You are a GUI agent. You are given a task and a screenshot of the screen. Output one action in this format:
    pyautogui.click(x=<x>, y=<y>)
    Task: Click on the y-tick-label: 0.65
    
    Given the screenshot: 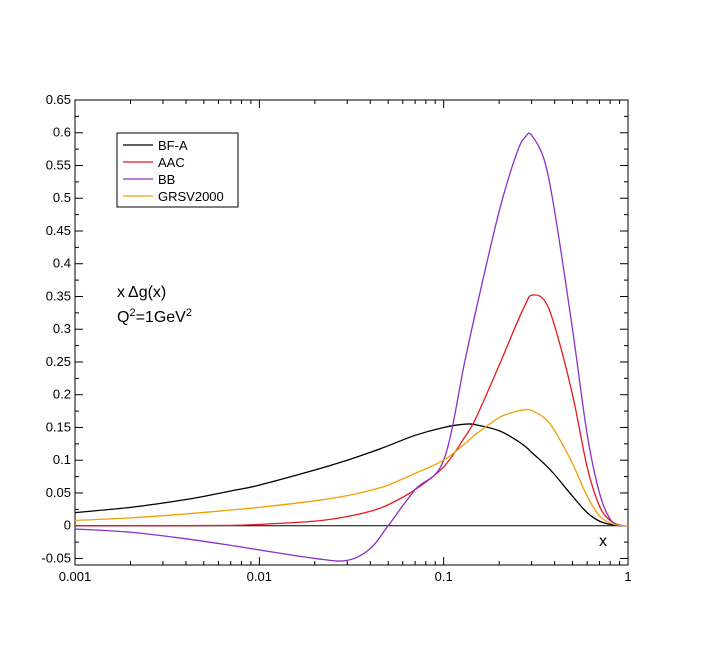 What is the action you would take?
    pyautogui.click(x=58, y=99)
    